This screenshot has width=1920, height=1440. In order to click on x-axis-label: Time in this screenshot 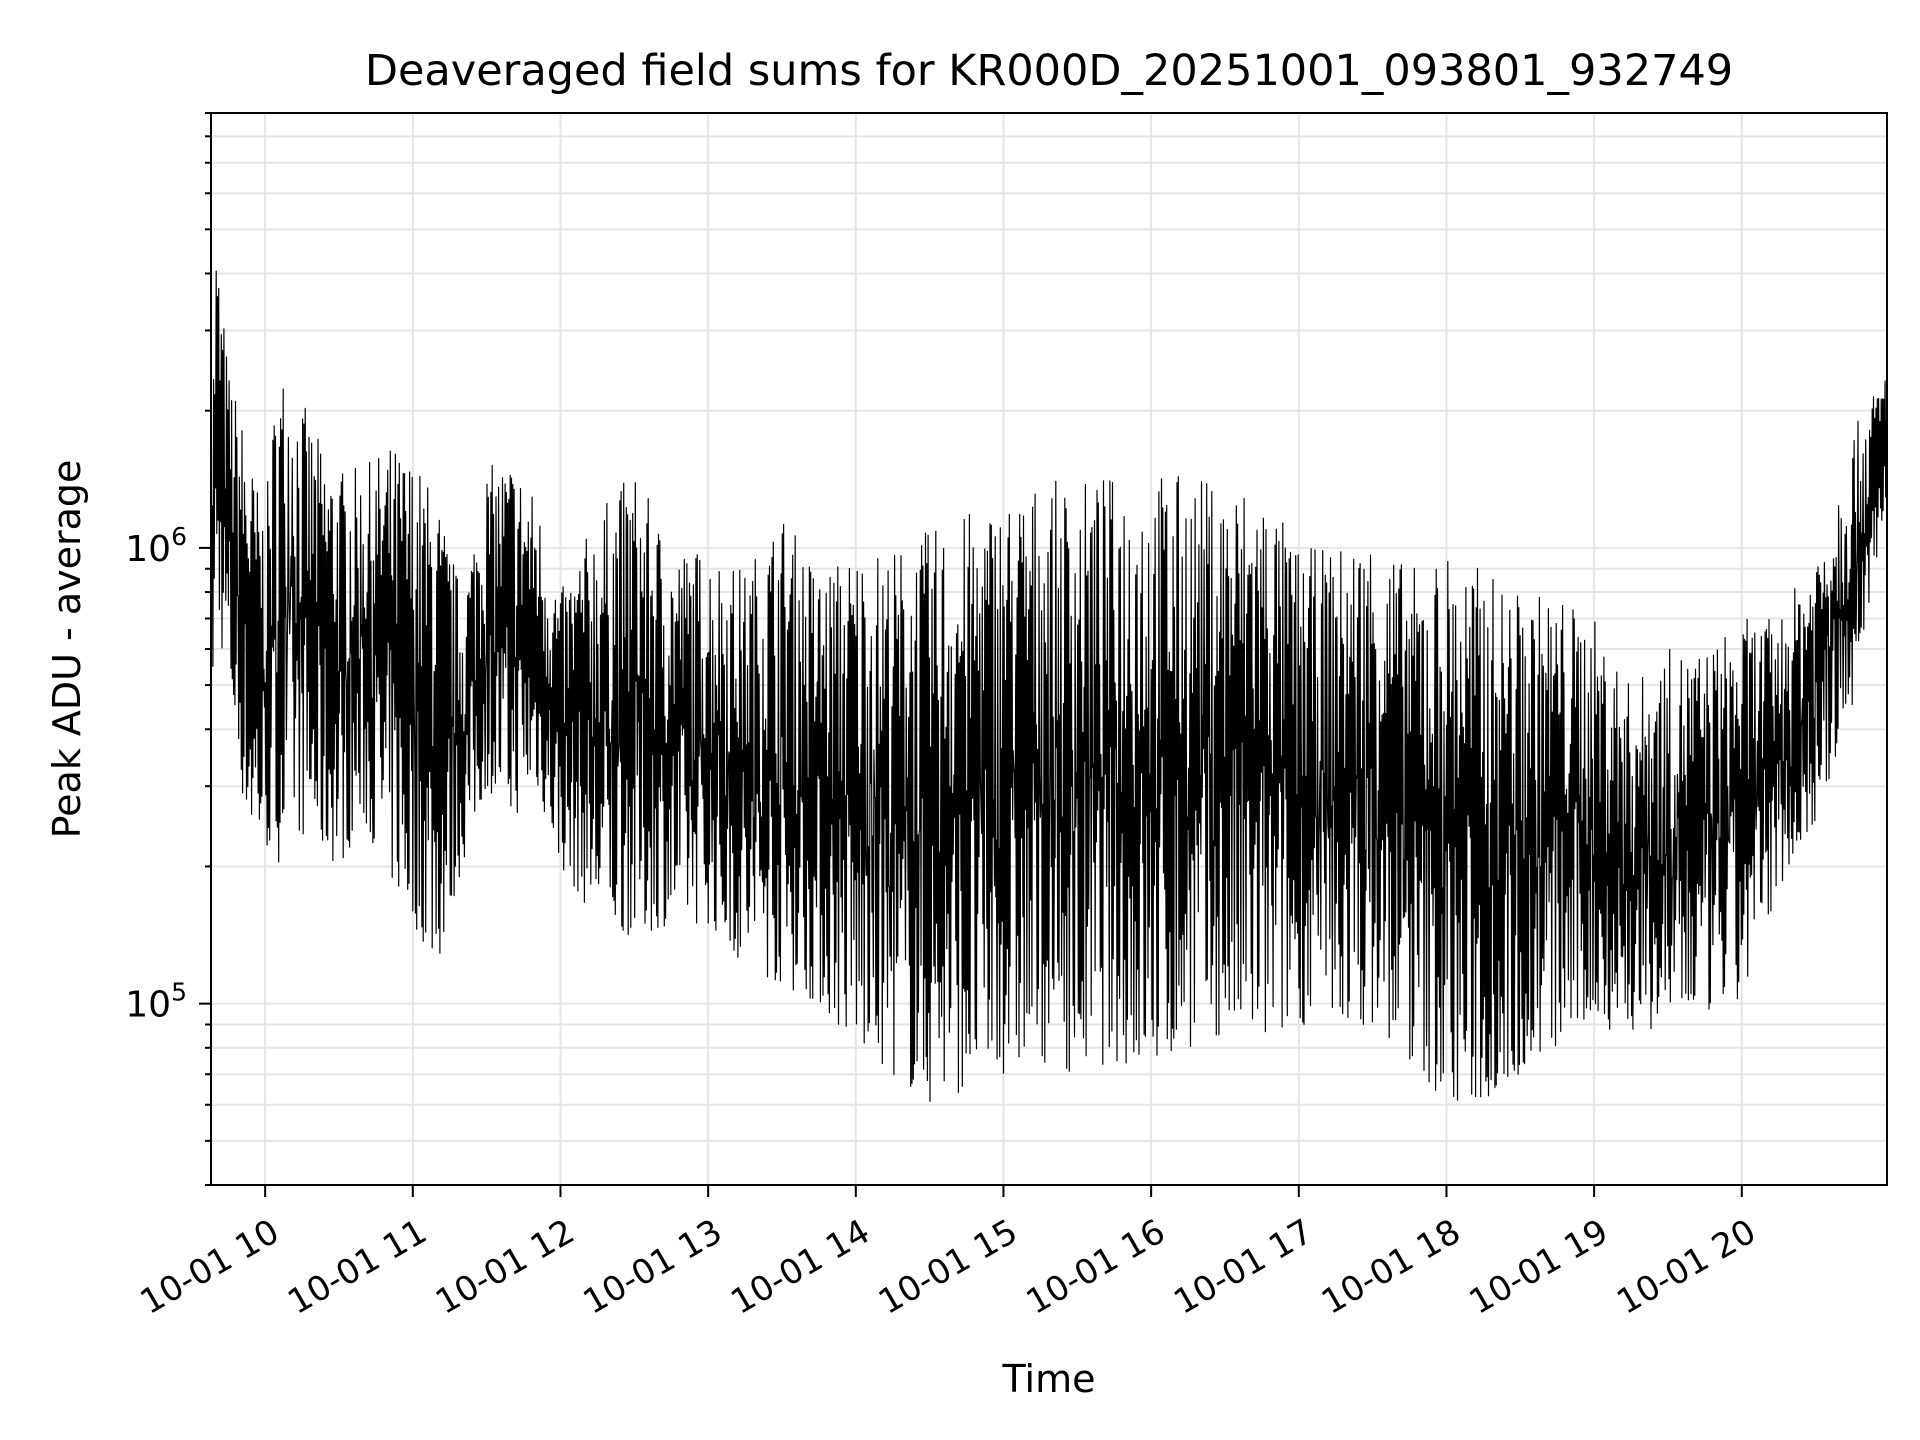, I will do `click(1049, 1379)`.